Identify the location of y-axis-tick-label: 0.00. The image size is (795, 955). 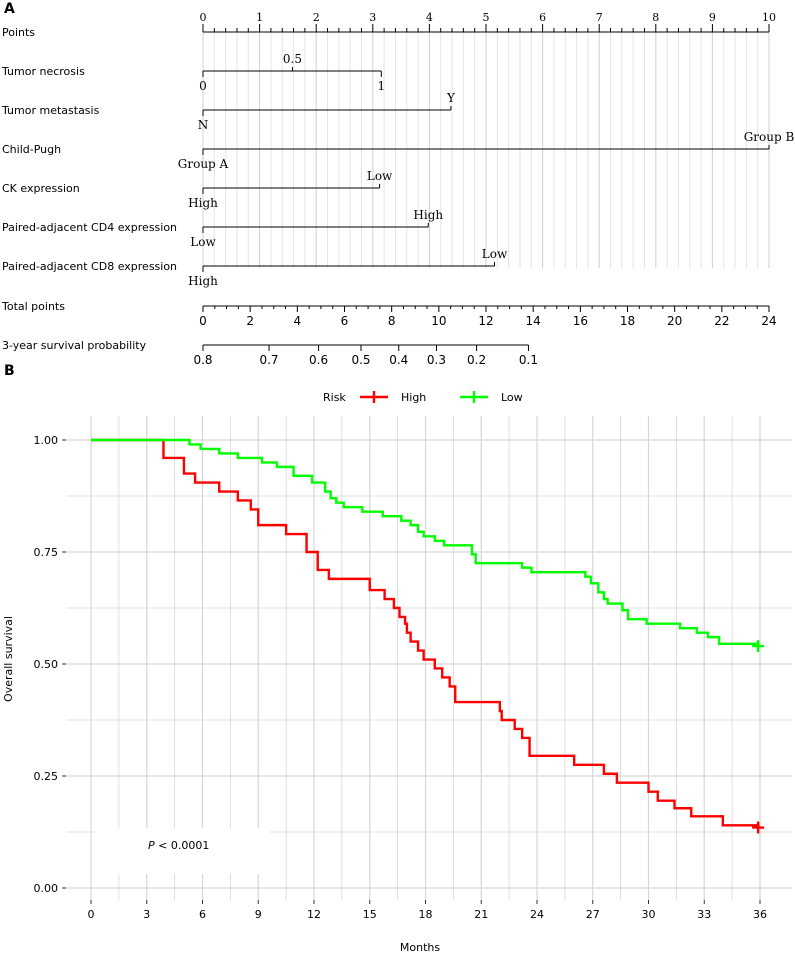
(46, 888).